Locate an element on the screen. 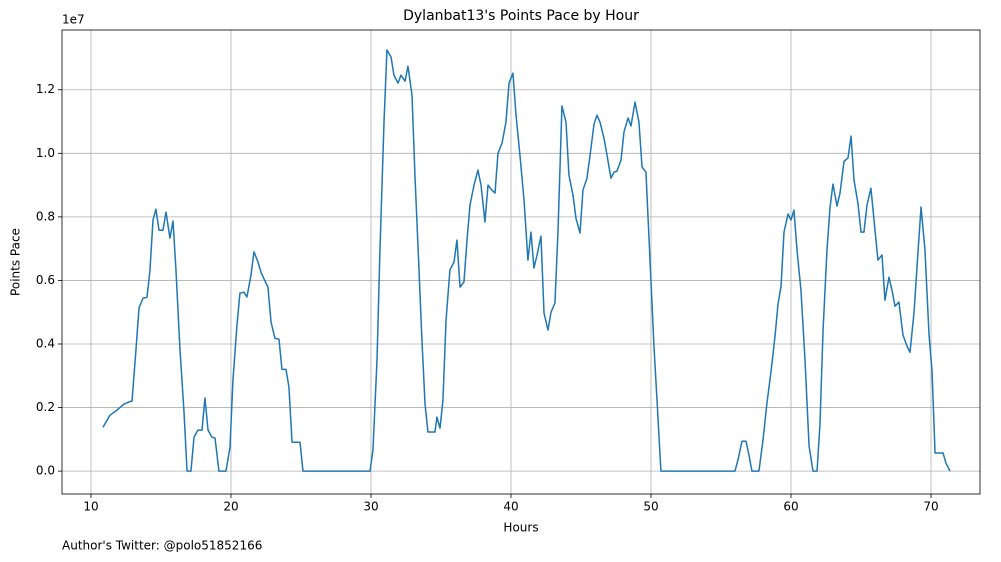  x-tick-label: 20 is located at coordinates (230, 507).